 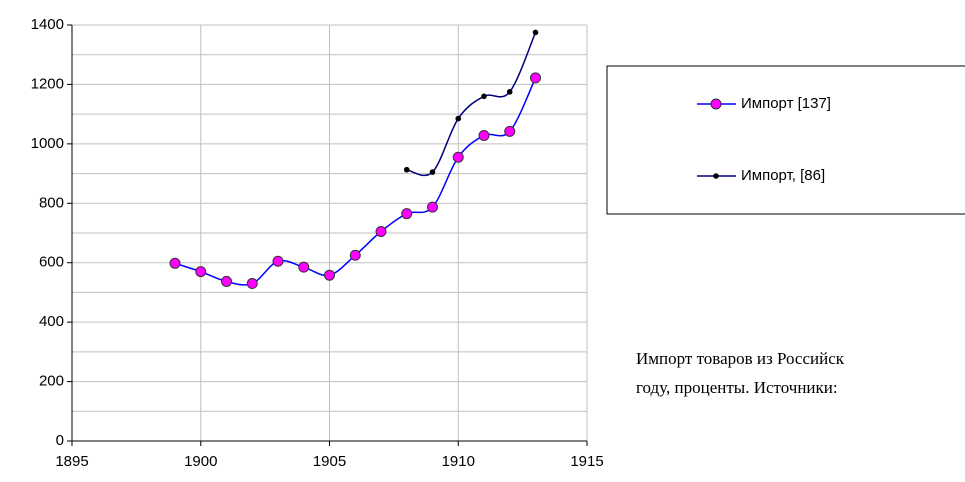 I want to click on y-tick-label: 400, so click(x=51, y=321).